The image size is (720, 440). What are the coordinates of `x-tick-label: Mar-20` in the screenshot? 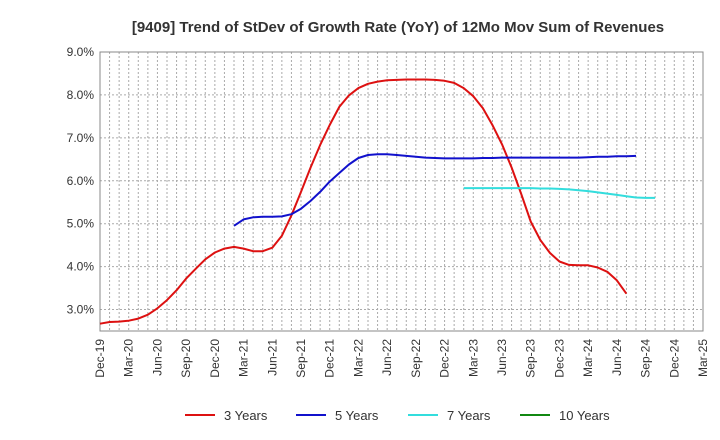 It's located at (129, 358).